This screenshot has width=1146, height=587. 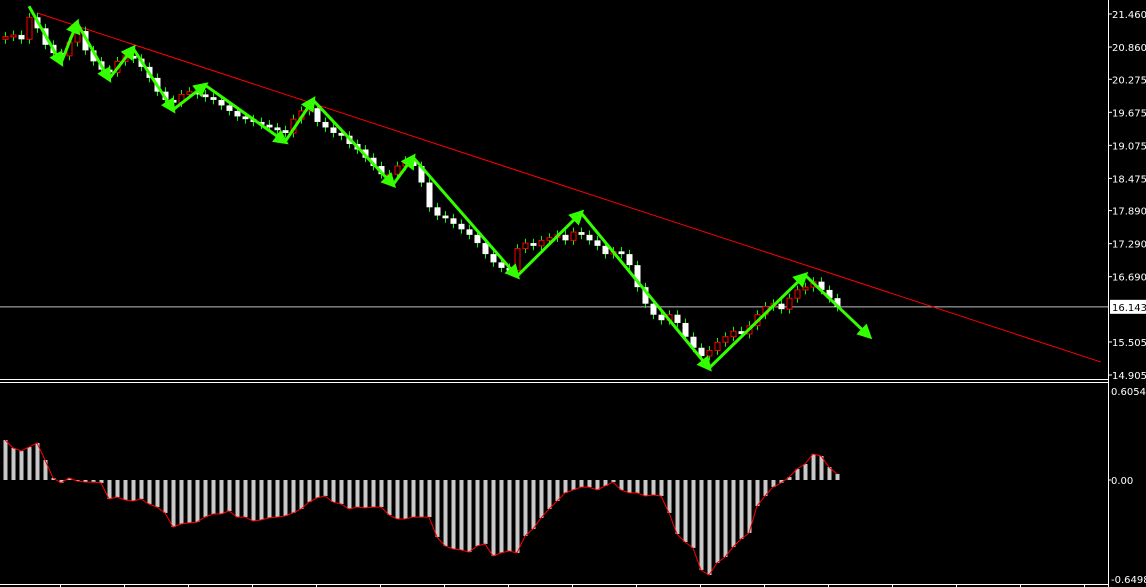 What do you see at coordinates (1128, 392) in the screenshot?
I see `macd-tick-label: 0.6054` at bounding box center [1128, 392].